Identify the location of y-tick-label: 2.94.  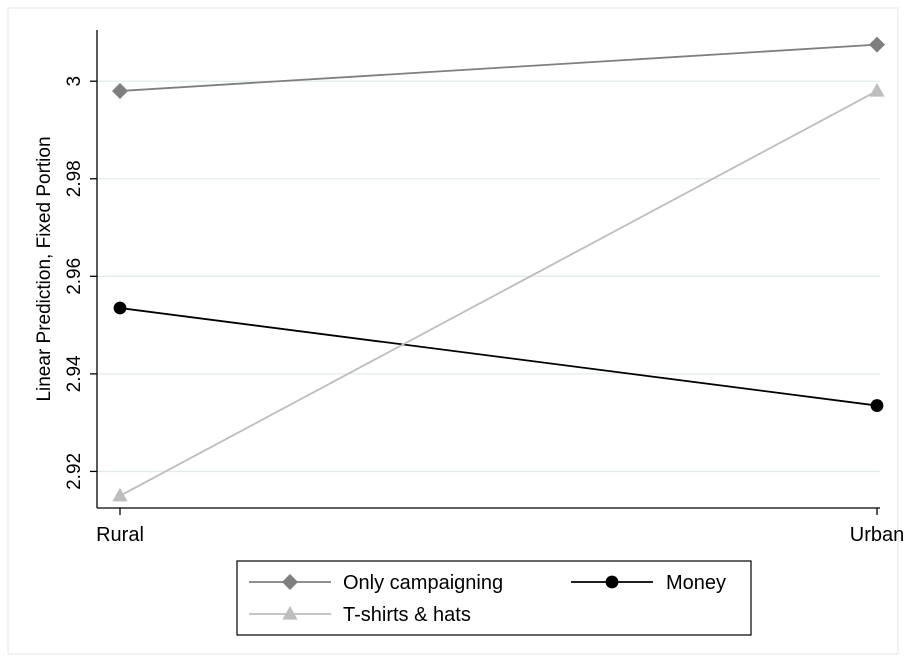
(74, 373).